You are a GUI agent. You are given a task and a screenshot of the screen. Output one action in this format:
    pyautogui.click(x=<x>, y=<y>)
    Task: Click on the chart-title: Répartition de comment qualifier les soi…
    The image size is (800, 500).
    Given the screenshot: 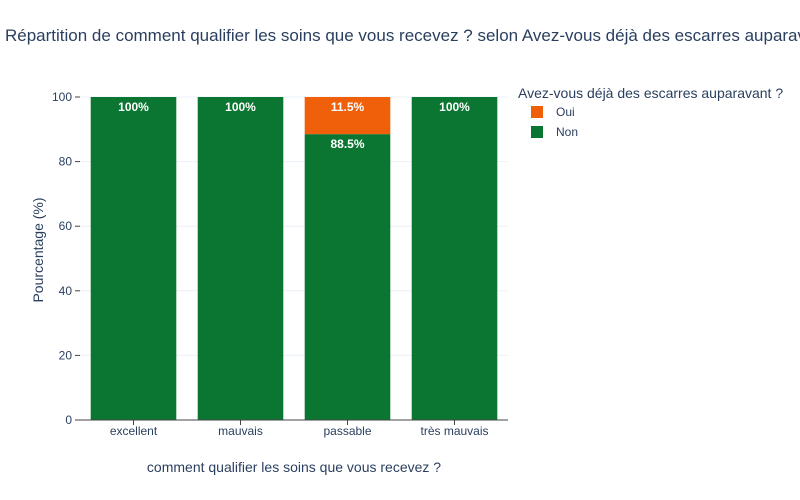 What is the action you would take?
    pyautogui.click(x=402, y=35)
    